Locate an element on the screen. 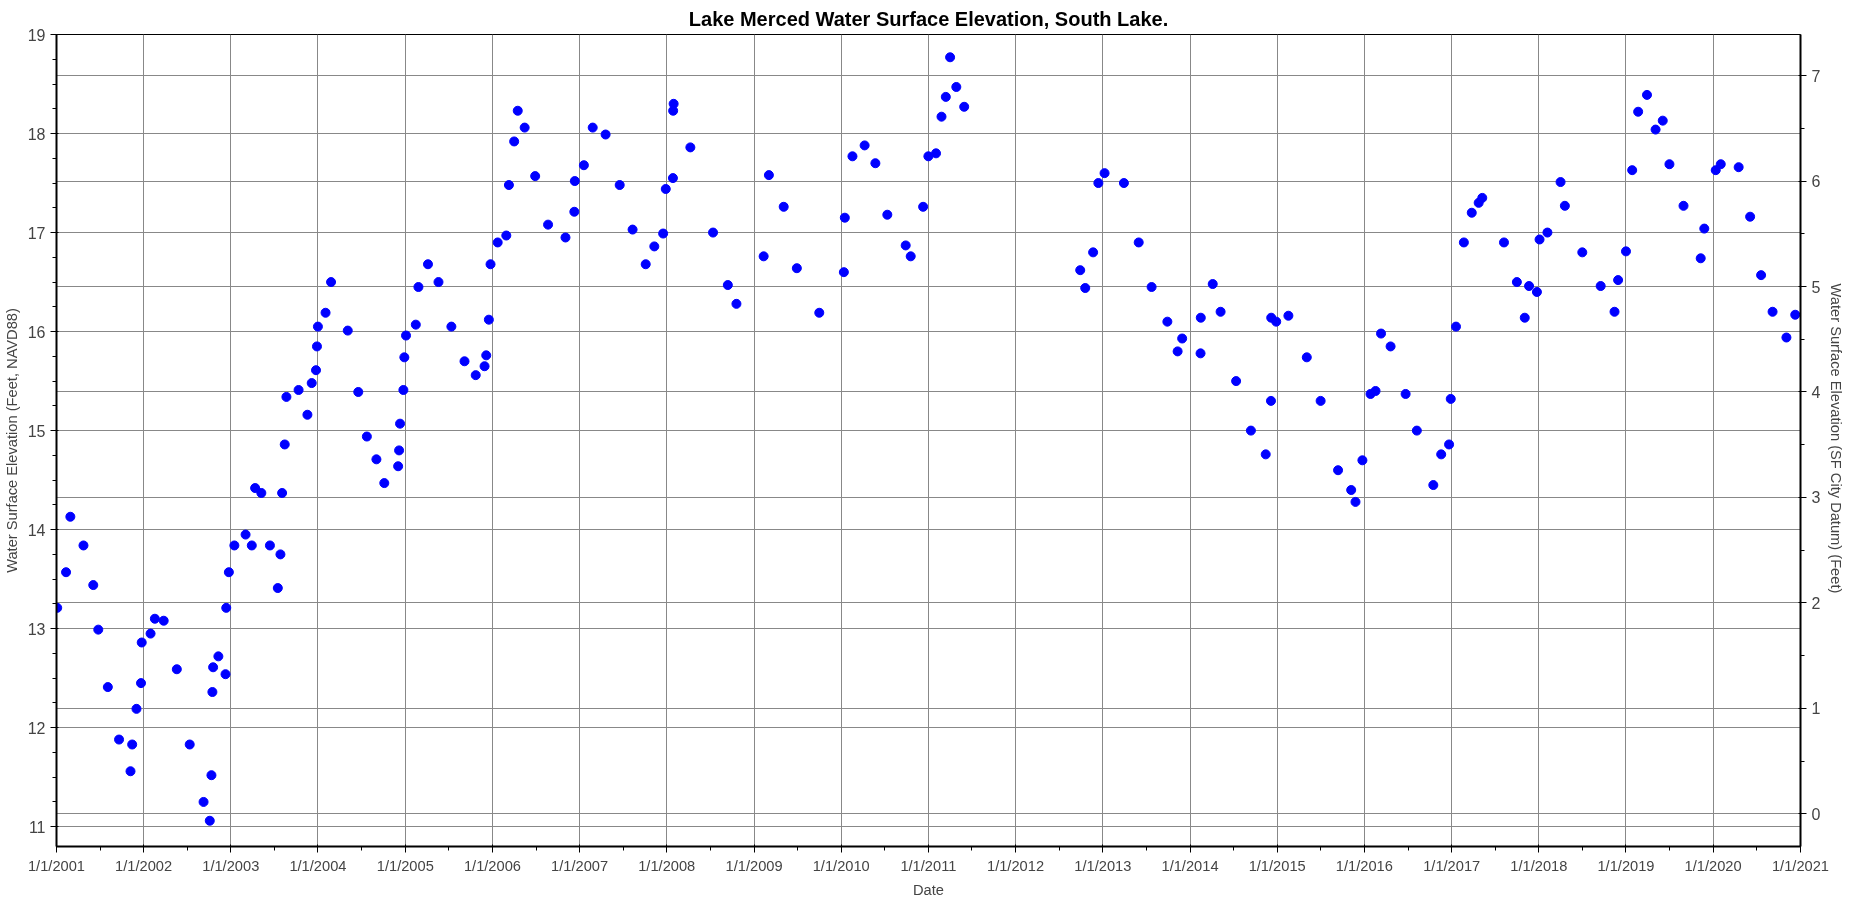 The height and width of the screenshot is (909, 1873). x-tick-label: 1/1/2015 is located at coordinates (1277, 865).